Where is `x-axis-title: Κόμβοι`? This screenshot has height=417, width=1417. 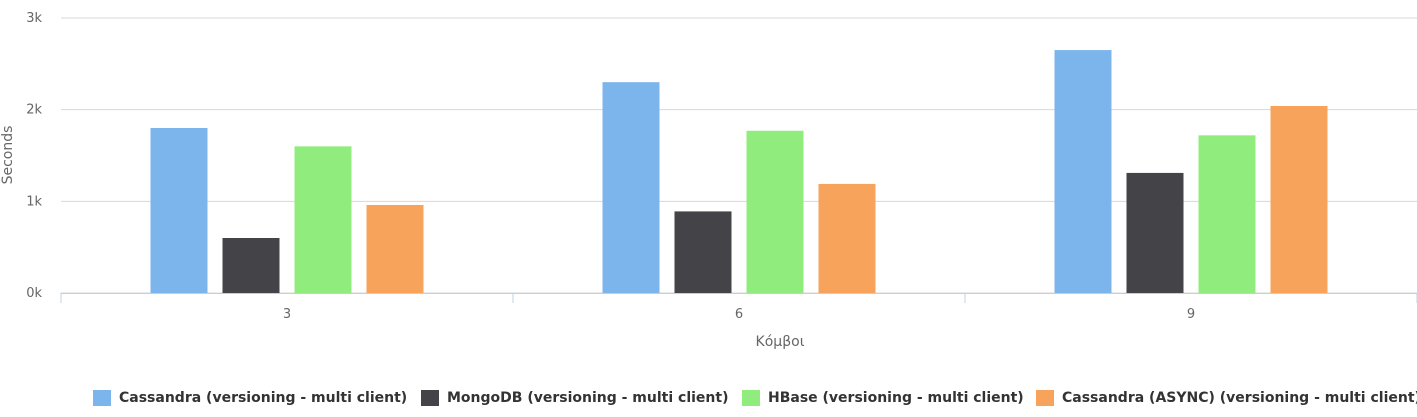 x-axis-title: Κόμβοι is located at coordinates (780, 342).